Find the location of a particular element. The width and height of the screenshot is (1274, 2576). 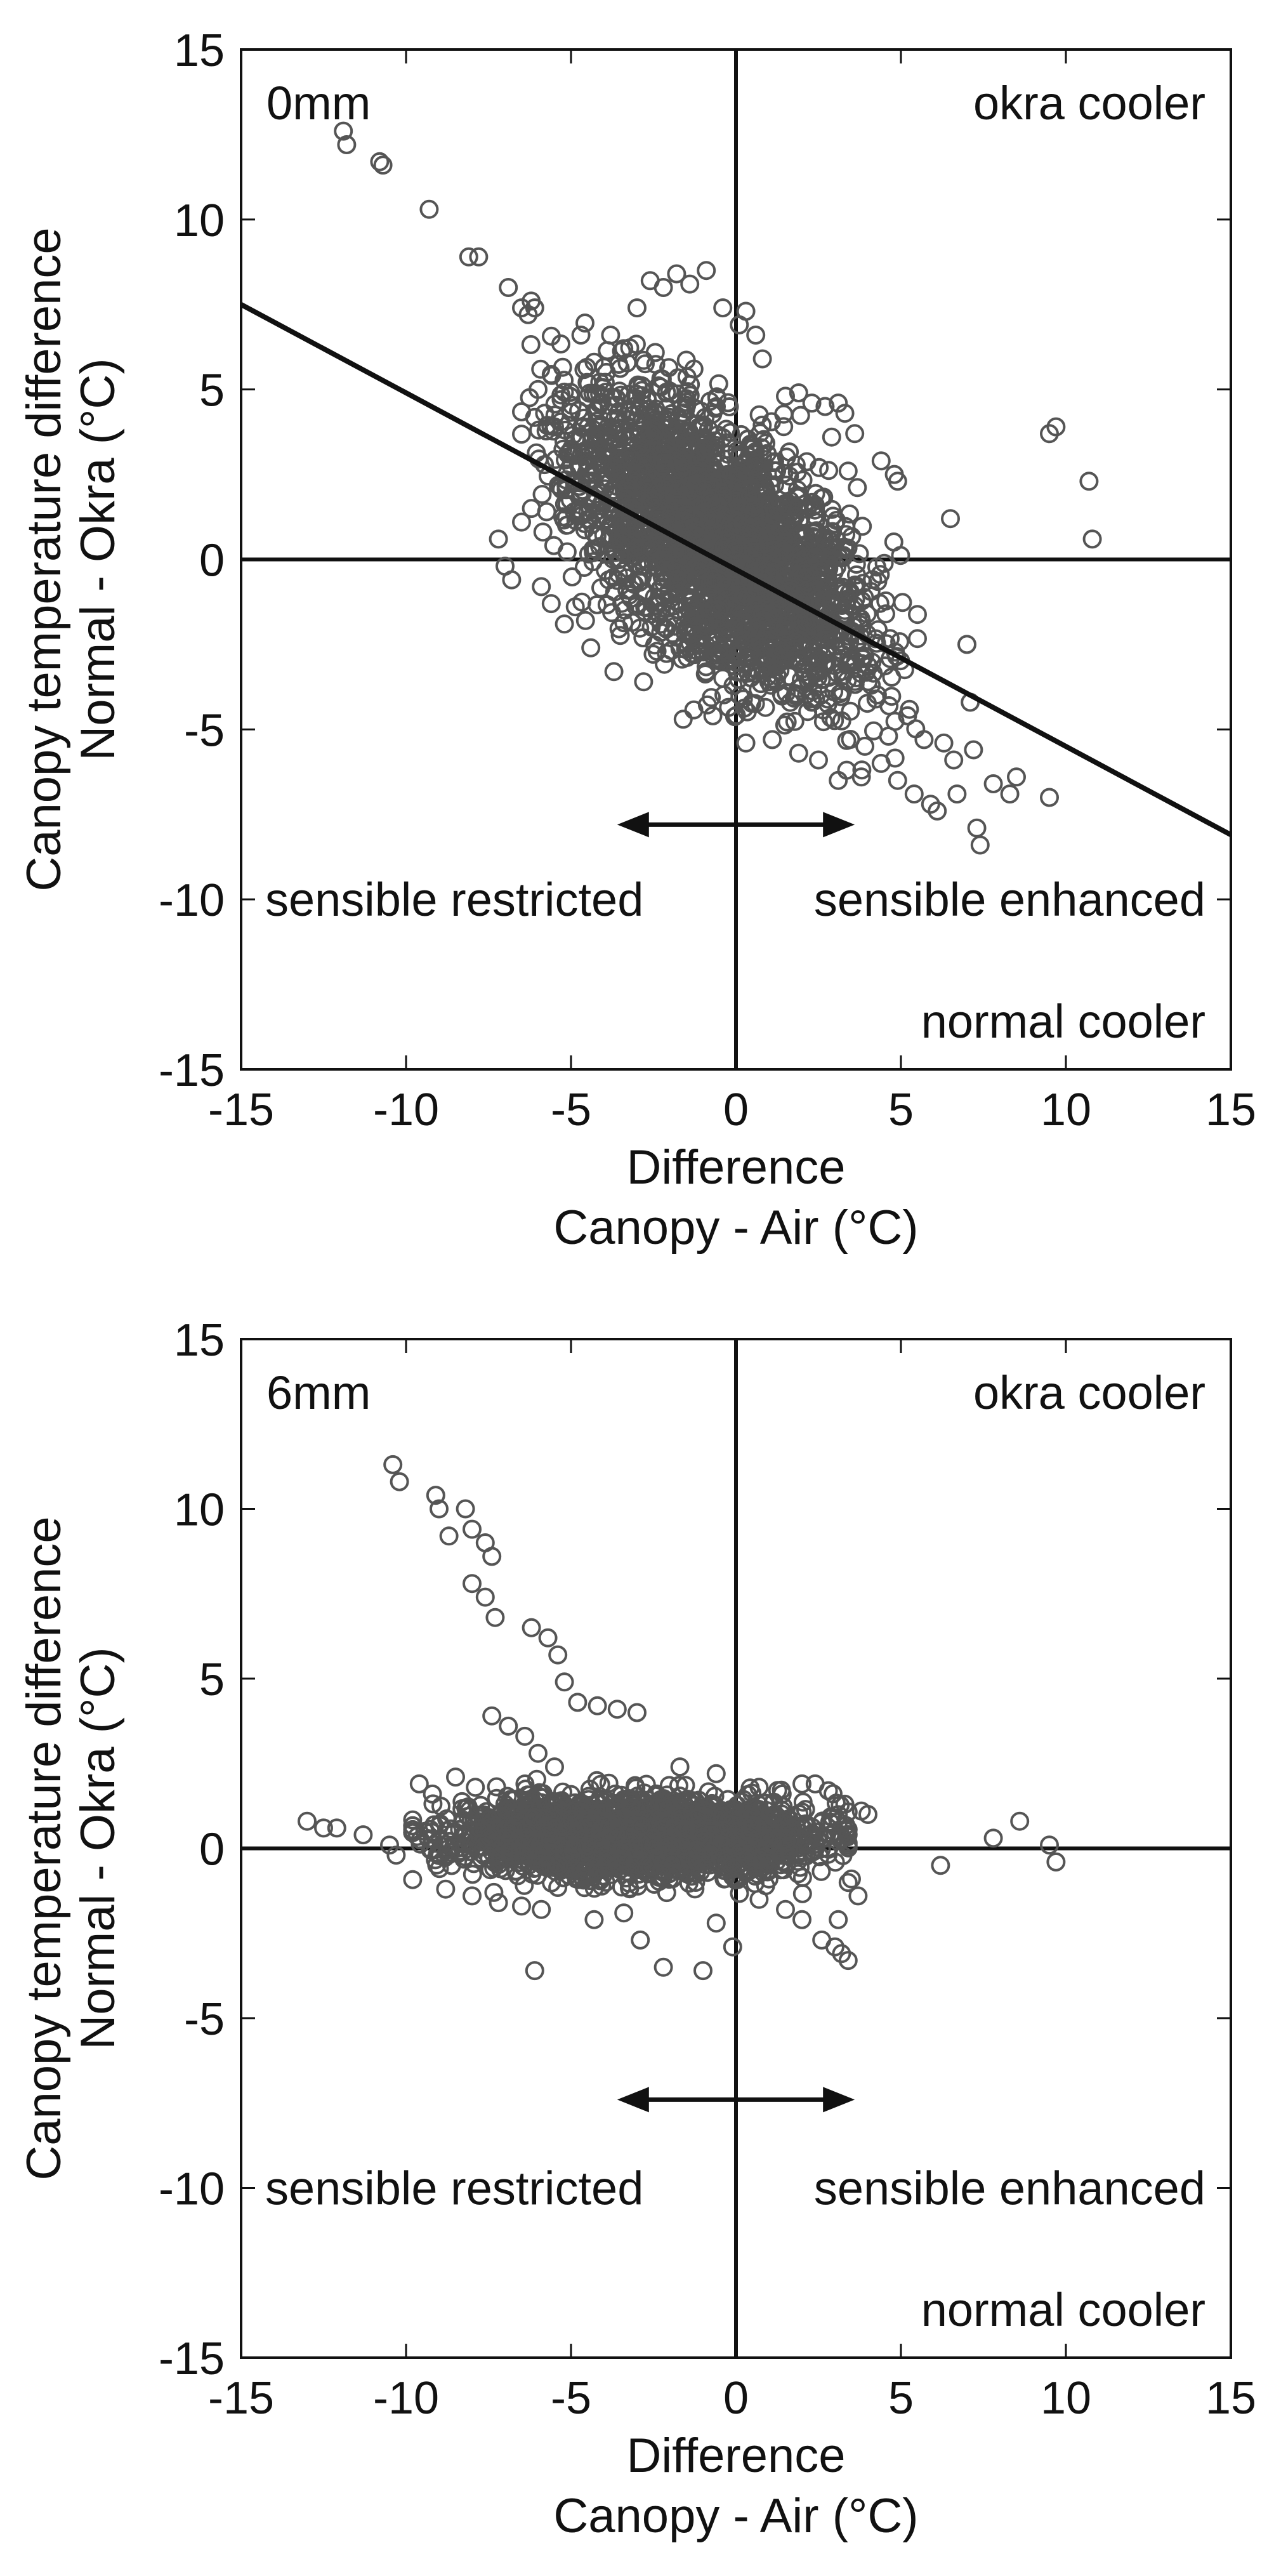

y-axis-title-line2: Normal - Okra (°C) is located at coordinates (98, 559).